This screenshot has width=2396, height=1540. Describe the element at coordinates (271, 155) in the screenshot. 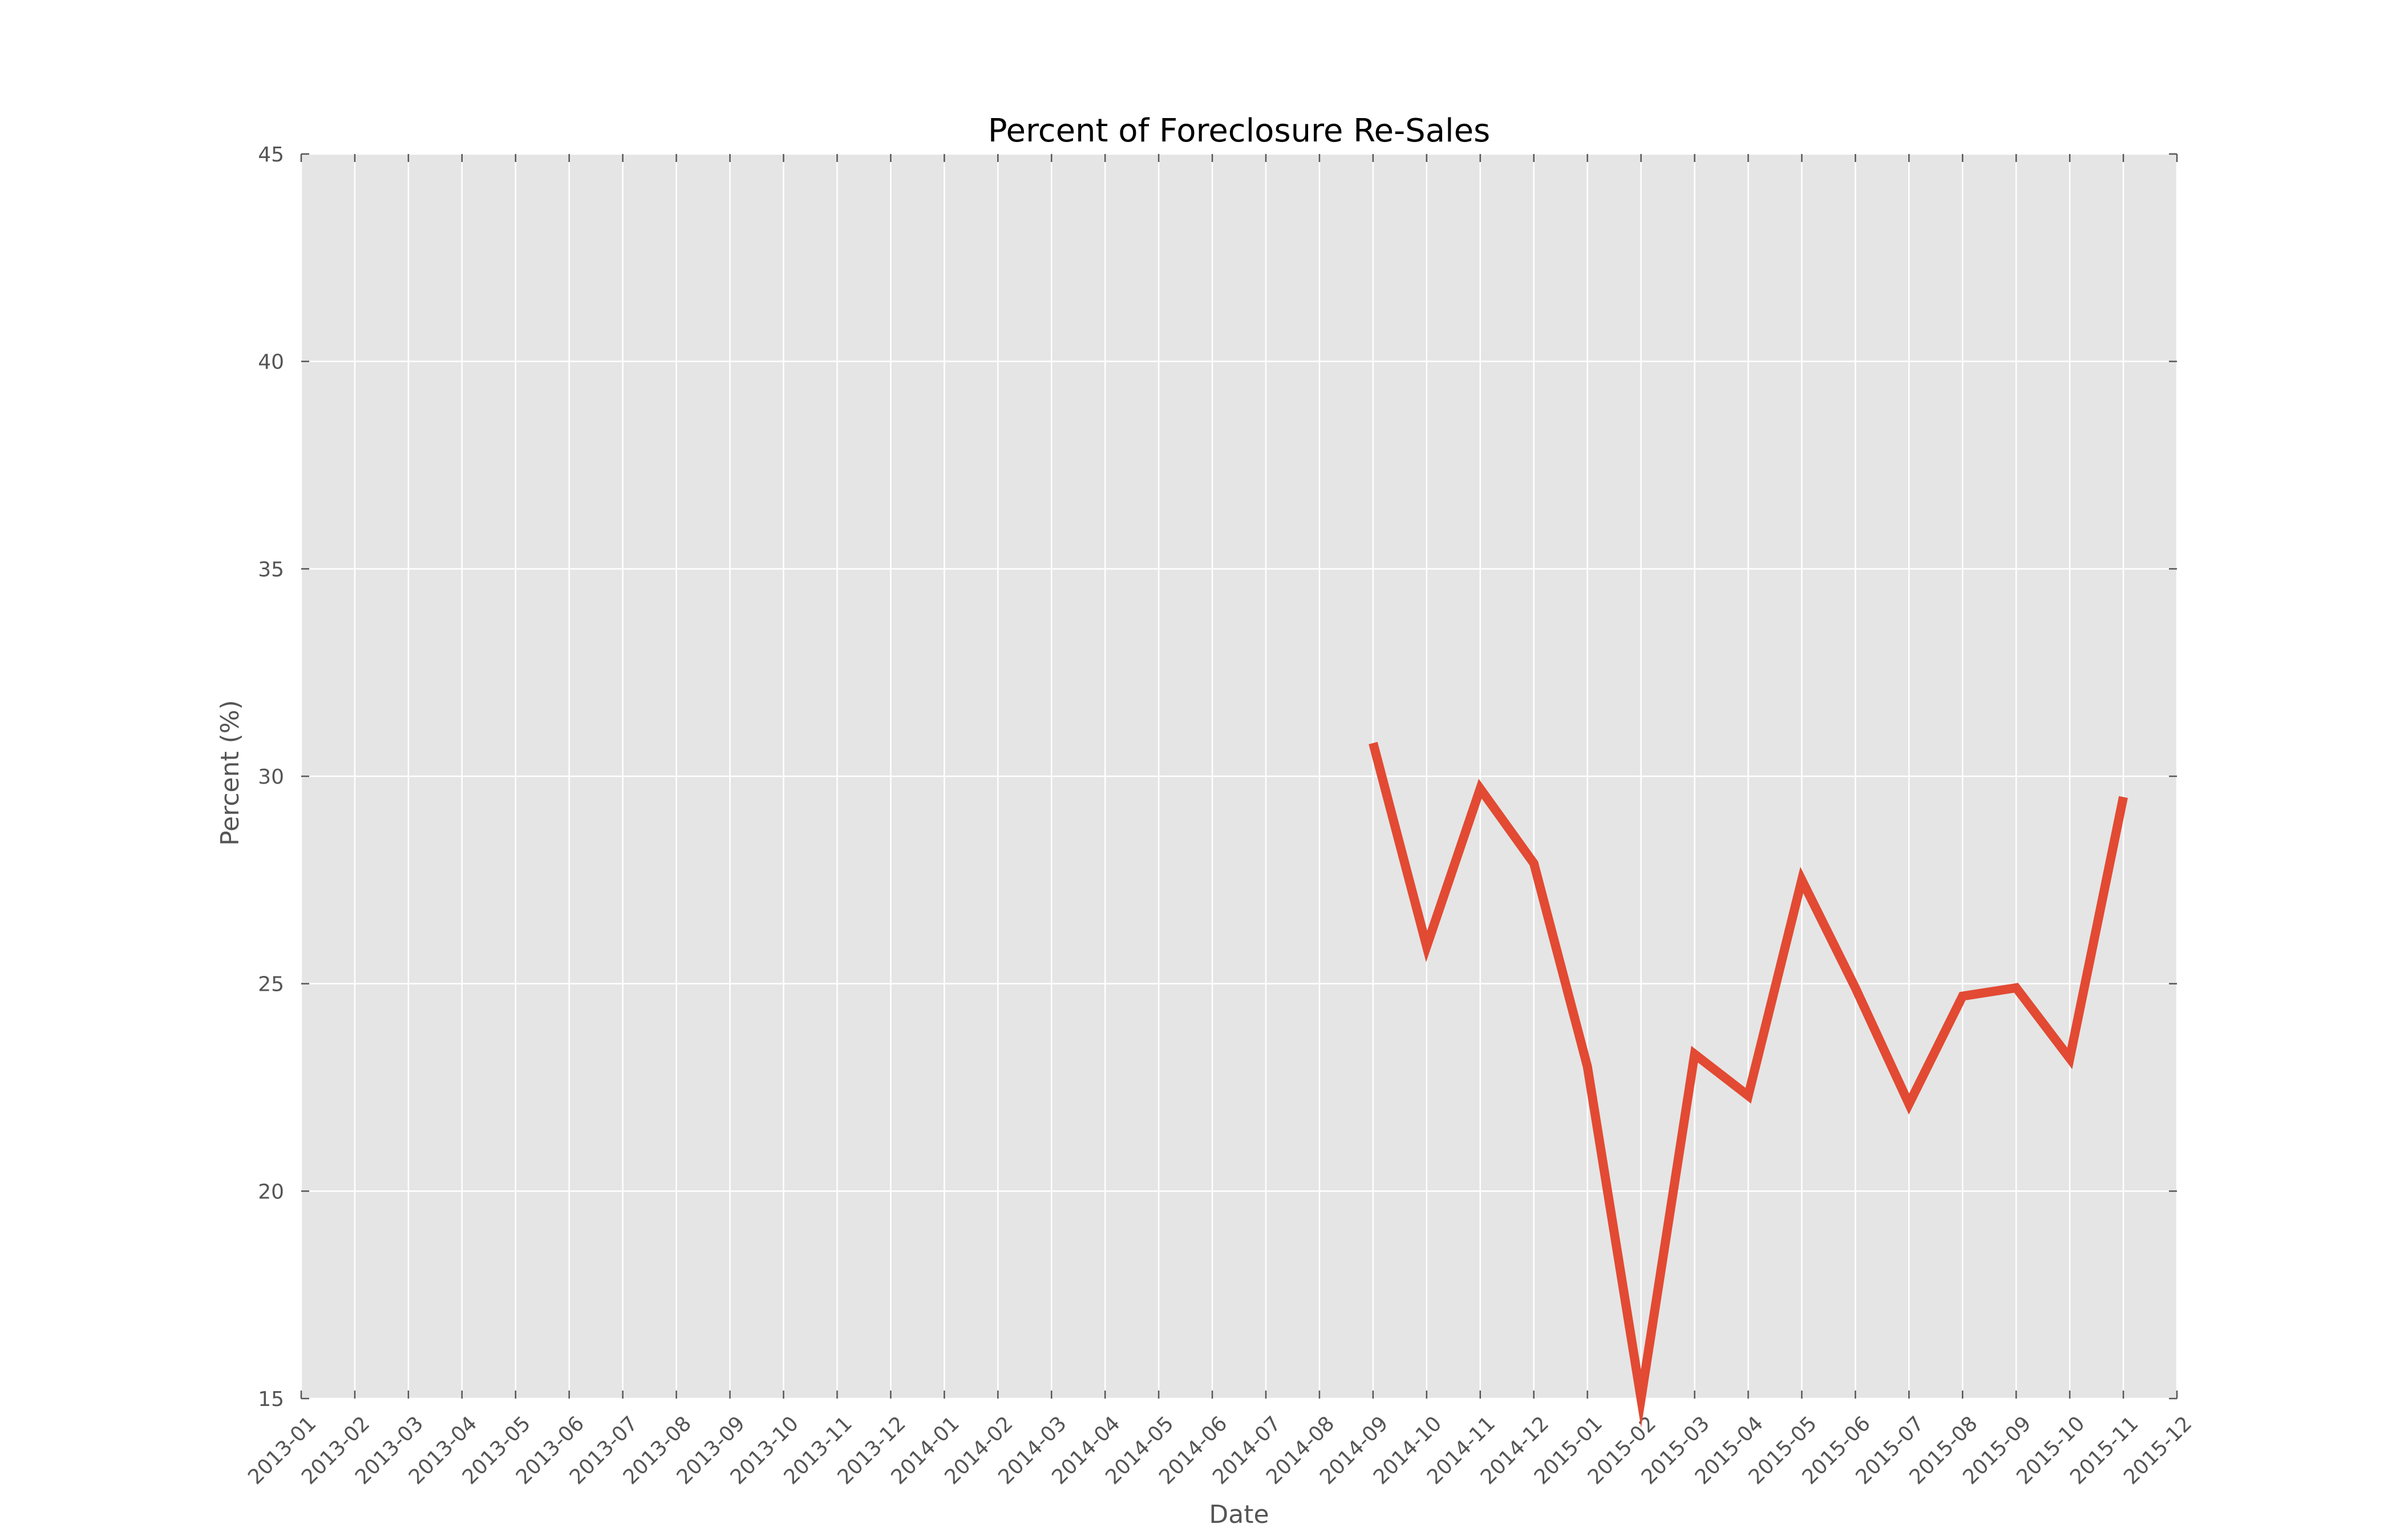

I see `y-tick-label: 45` at that location.